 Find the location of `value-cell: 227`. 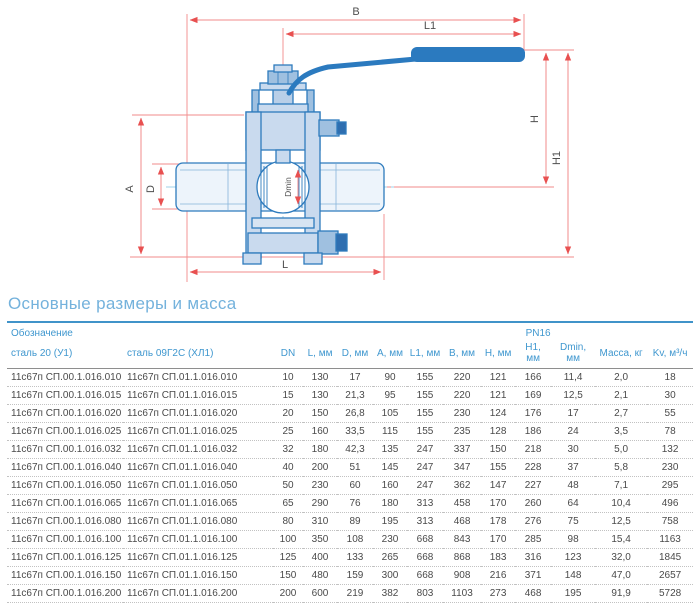

value-cell: 227 is located at coordinates (533, 485).